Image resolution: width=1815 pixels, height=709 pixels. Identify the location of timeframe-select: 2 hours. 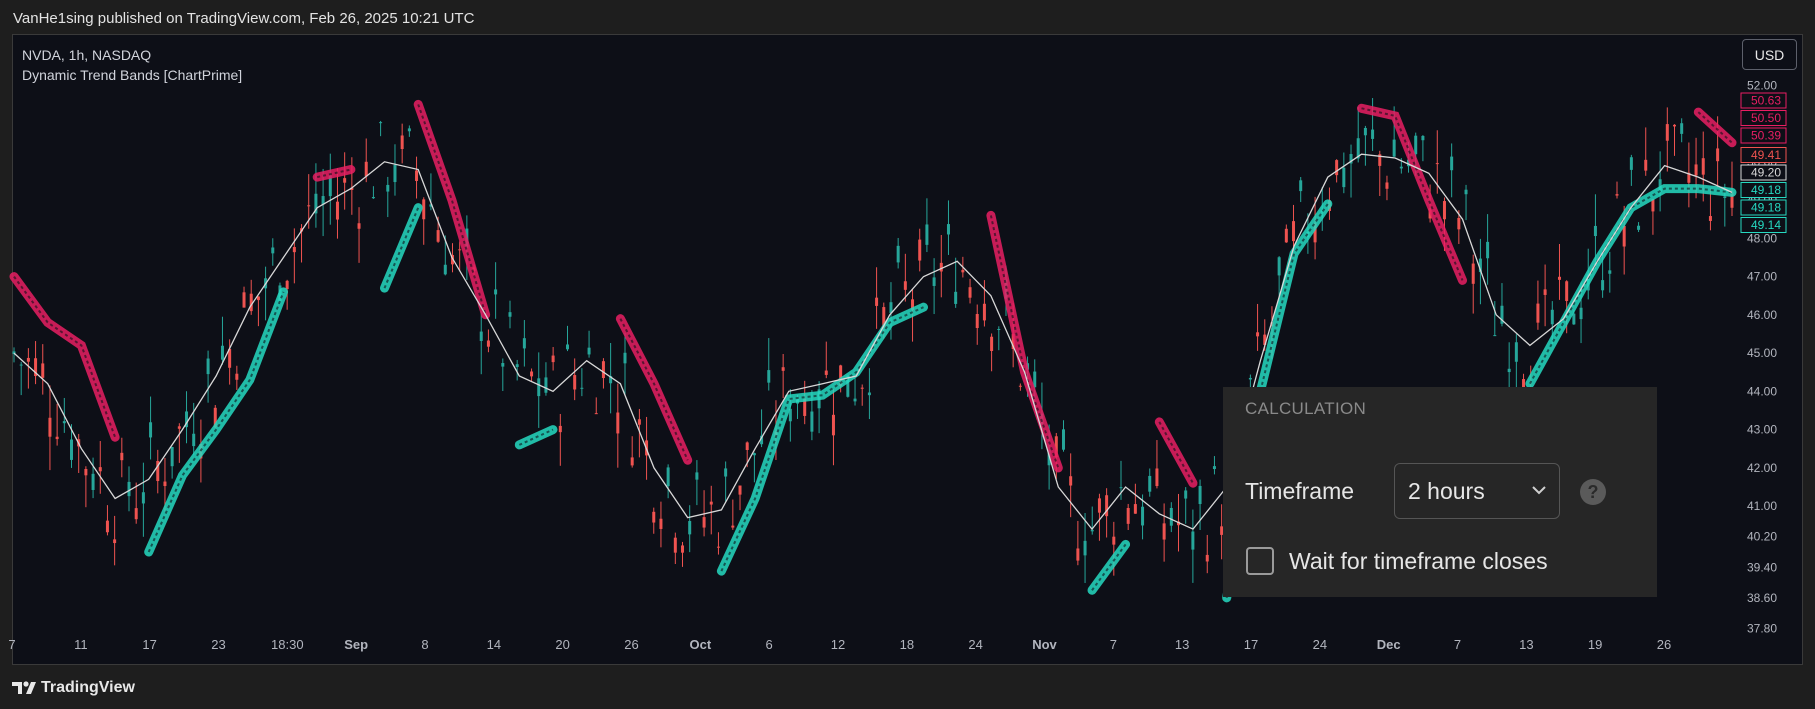
(1477, 491).